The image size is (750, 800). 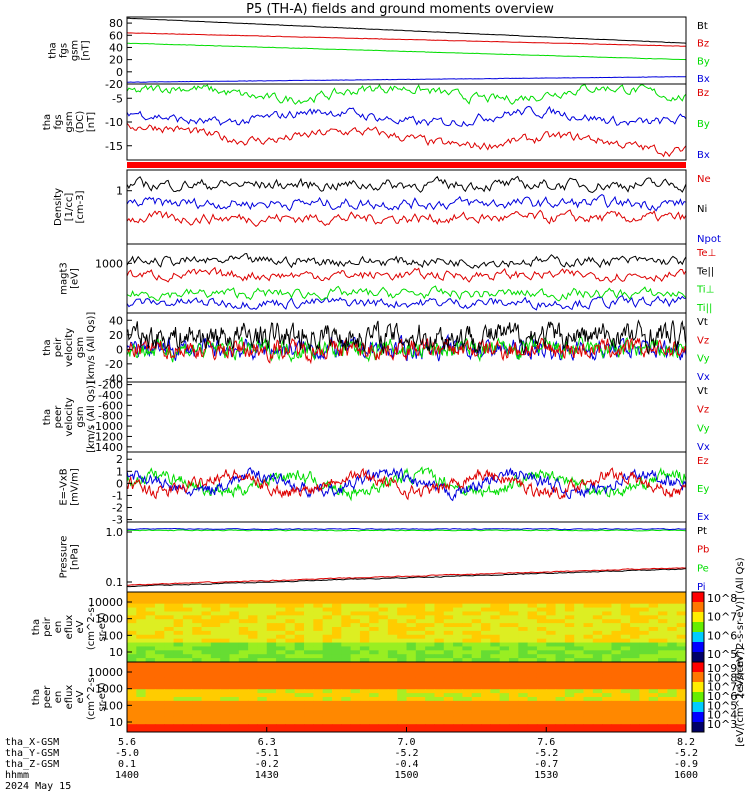 I want to click on y-axis-label: E=-VxB, so click(x=64, y=486).